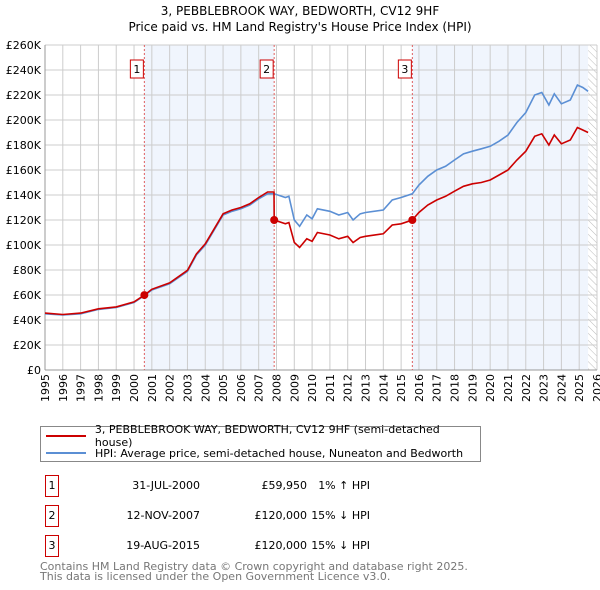 This screenshot has height=590, width=600. What do you see at coordinates (163, 545) in the screenshot?
I see `transaction-date: 19-AUG-2015` at bounding box center [163, 545].